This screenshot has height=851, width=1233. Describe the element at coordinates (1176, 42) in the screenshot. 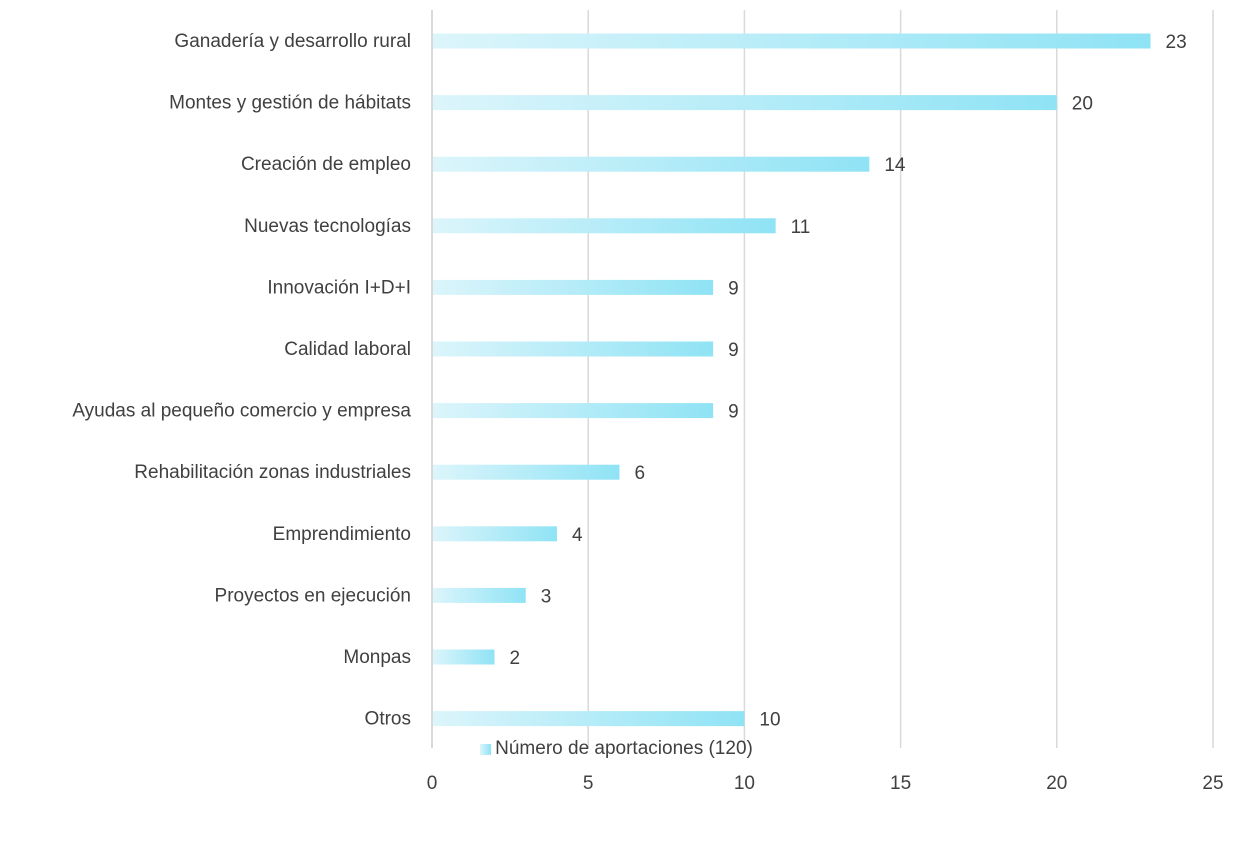

I see `data-label: 23` at that location.